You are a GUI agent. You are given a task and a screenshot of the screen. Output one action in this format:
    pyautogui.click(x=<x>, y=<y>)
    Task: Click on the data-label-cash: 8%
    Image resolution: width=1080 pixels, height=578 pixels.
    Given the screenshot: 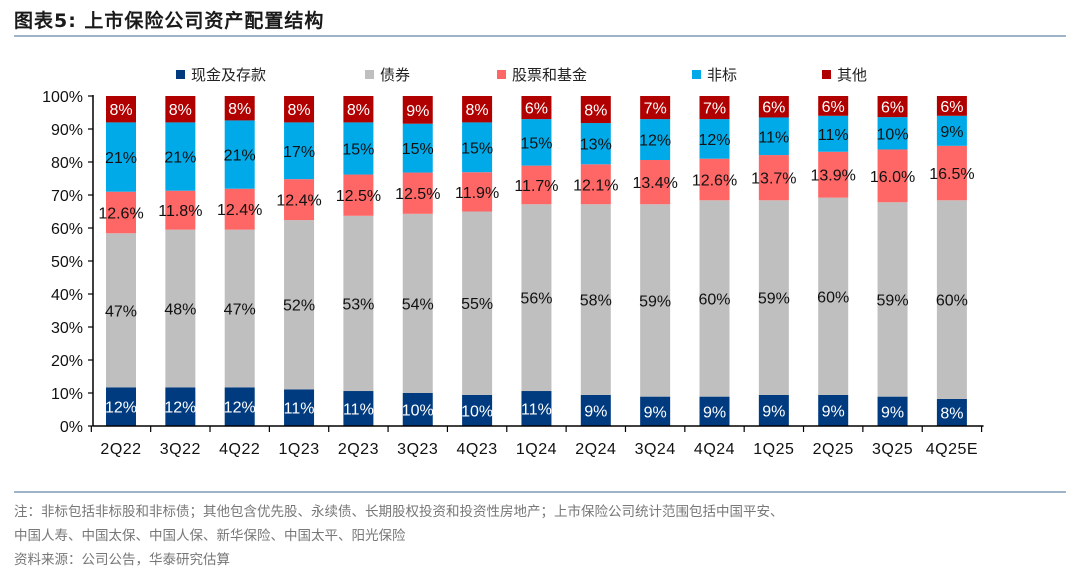 What is the action you would take?
    pyautogui.click(x=951, y=413)
    